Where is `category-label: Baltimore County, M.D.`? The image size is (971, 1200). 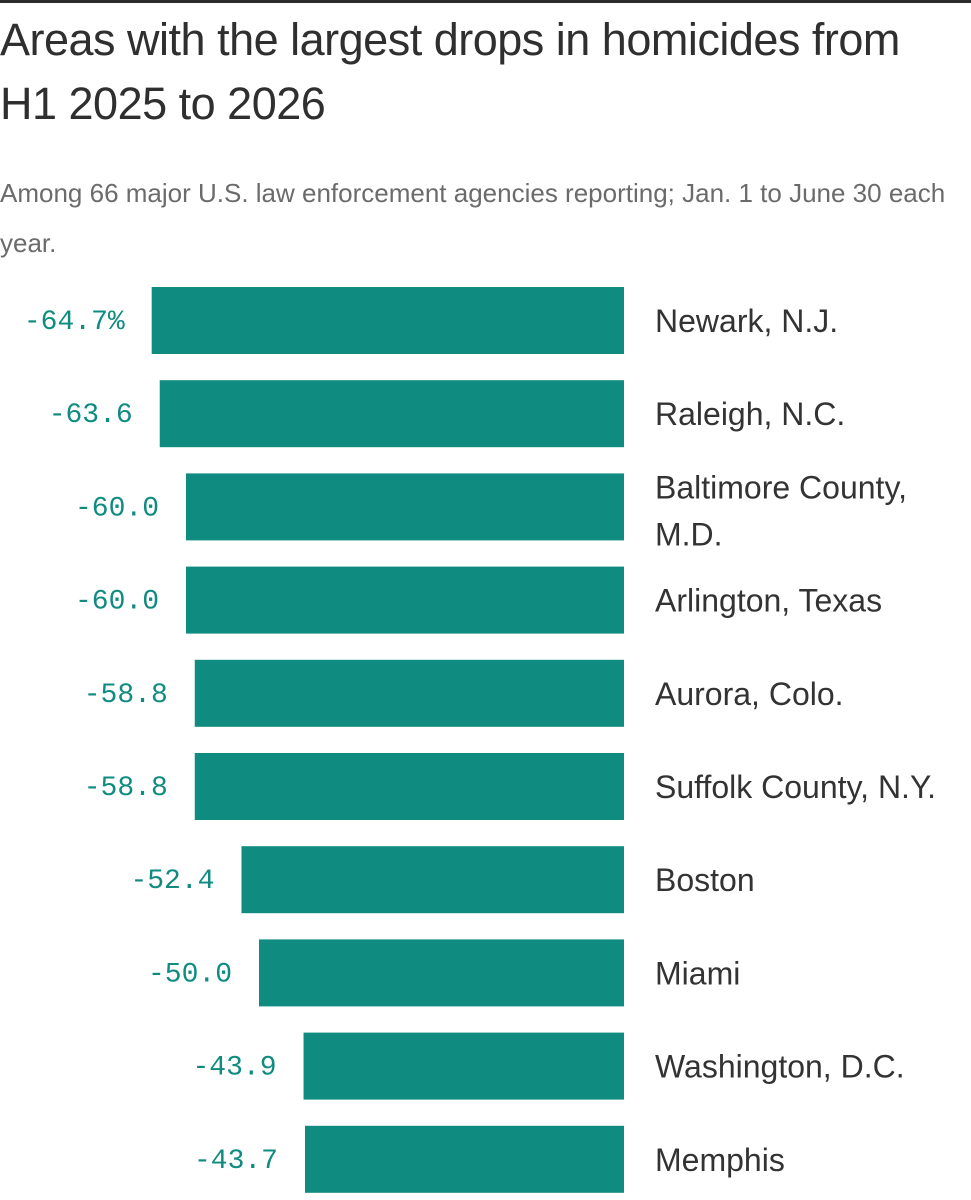 category-label: Baltimore County, M.D. is located at coordinates (781, 510).